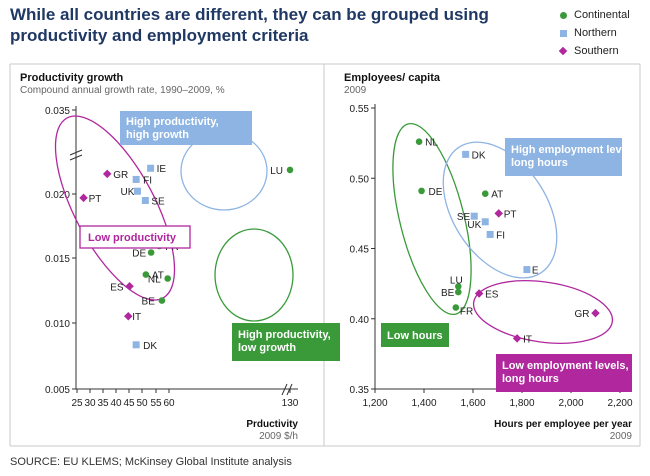 This screenshot has width=650, height=476. Describe the element at coordinates (539, 163) in the screenshot. I see `annotation-line: long hours` at that location.